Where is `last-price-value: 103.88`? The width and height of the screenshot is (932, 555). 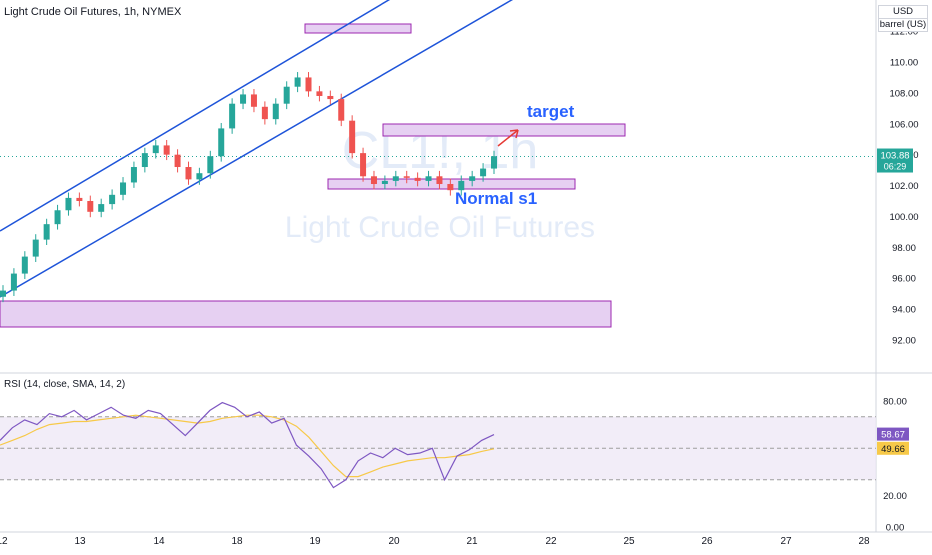 last-price-value: 103.88 is located at coordinates (894, 156).